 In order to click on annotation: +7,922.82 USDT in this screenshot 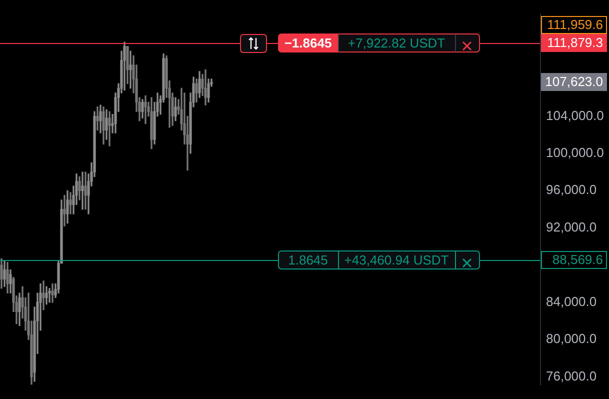, I will do `click(397, 43)`.